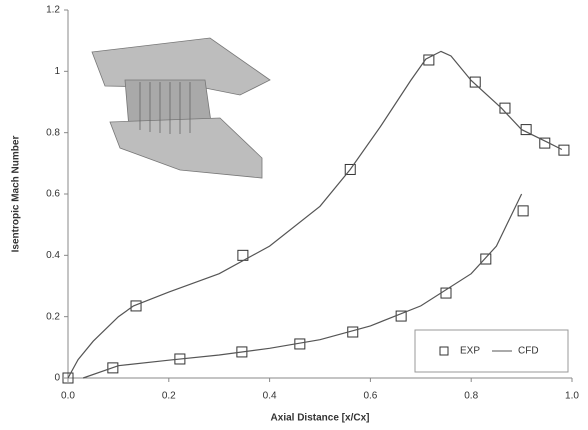 Image resolution: width=588 pixels, height=430 pixels. What do you see at coordinates (16, 194) in the screenshot?
I see `y-axis-label: Isentropic Mach Number` at bounding box center [16, 194].